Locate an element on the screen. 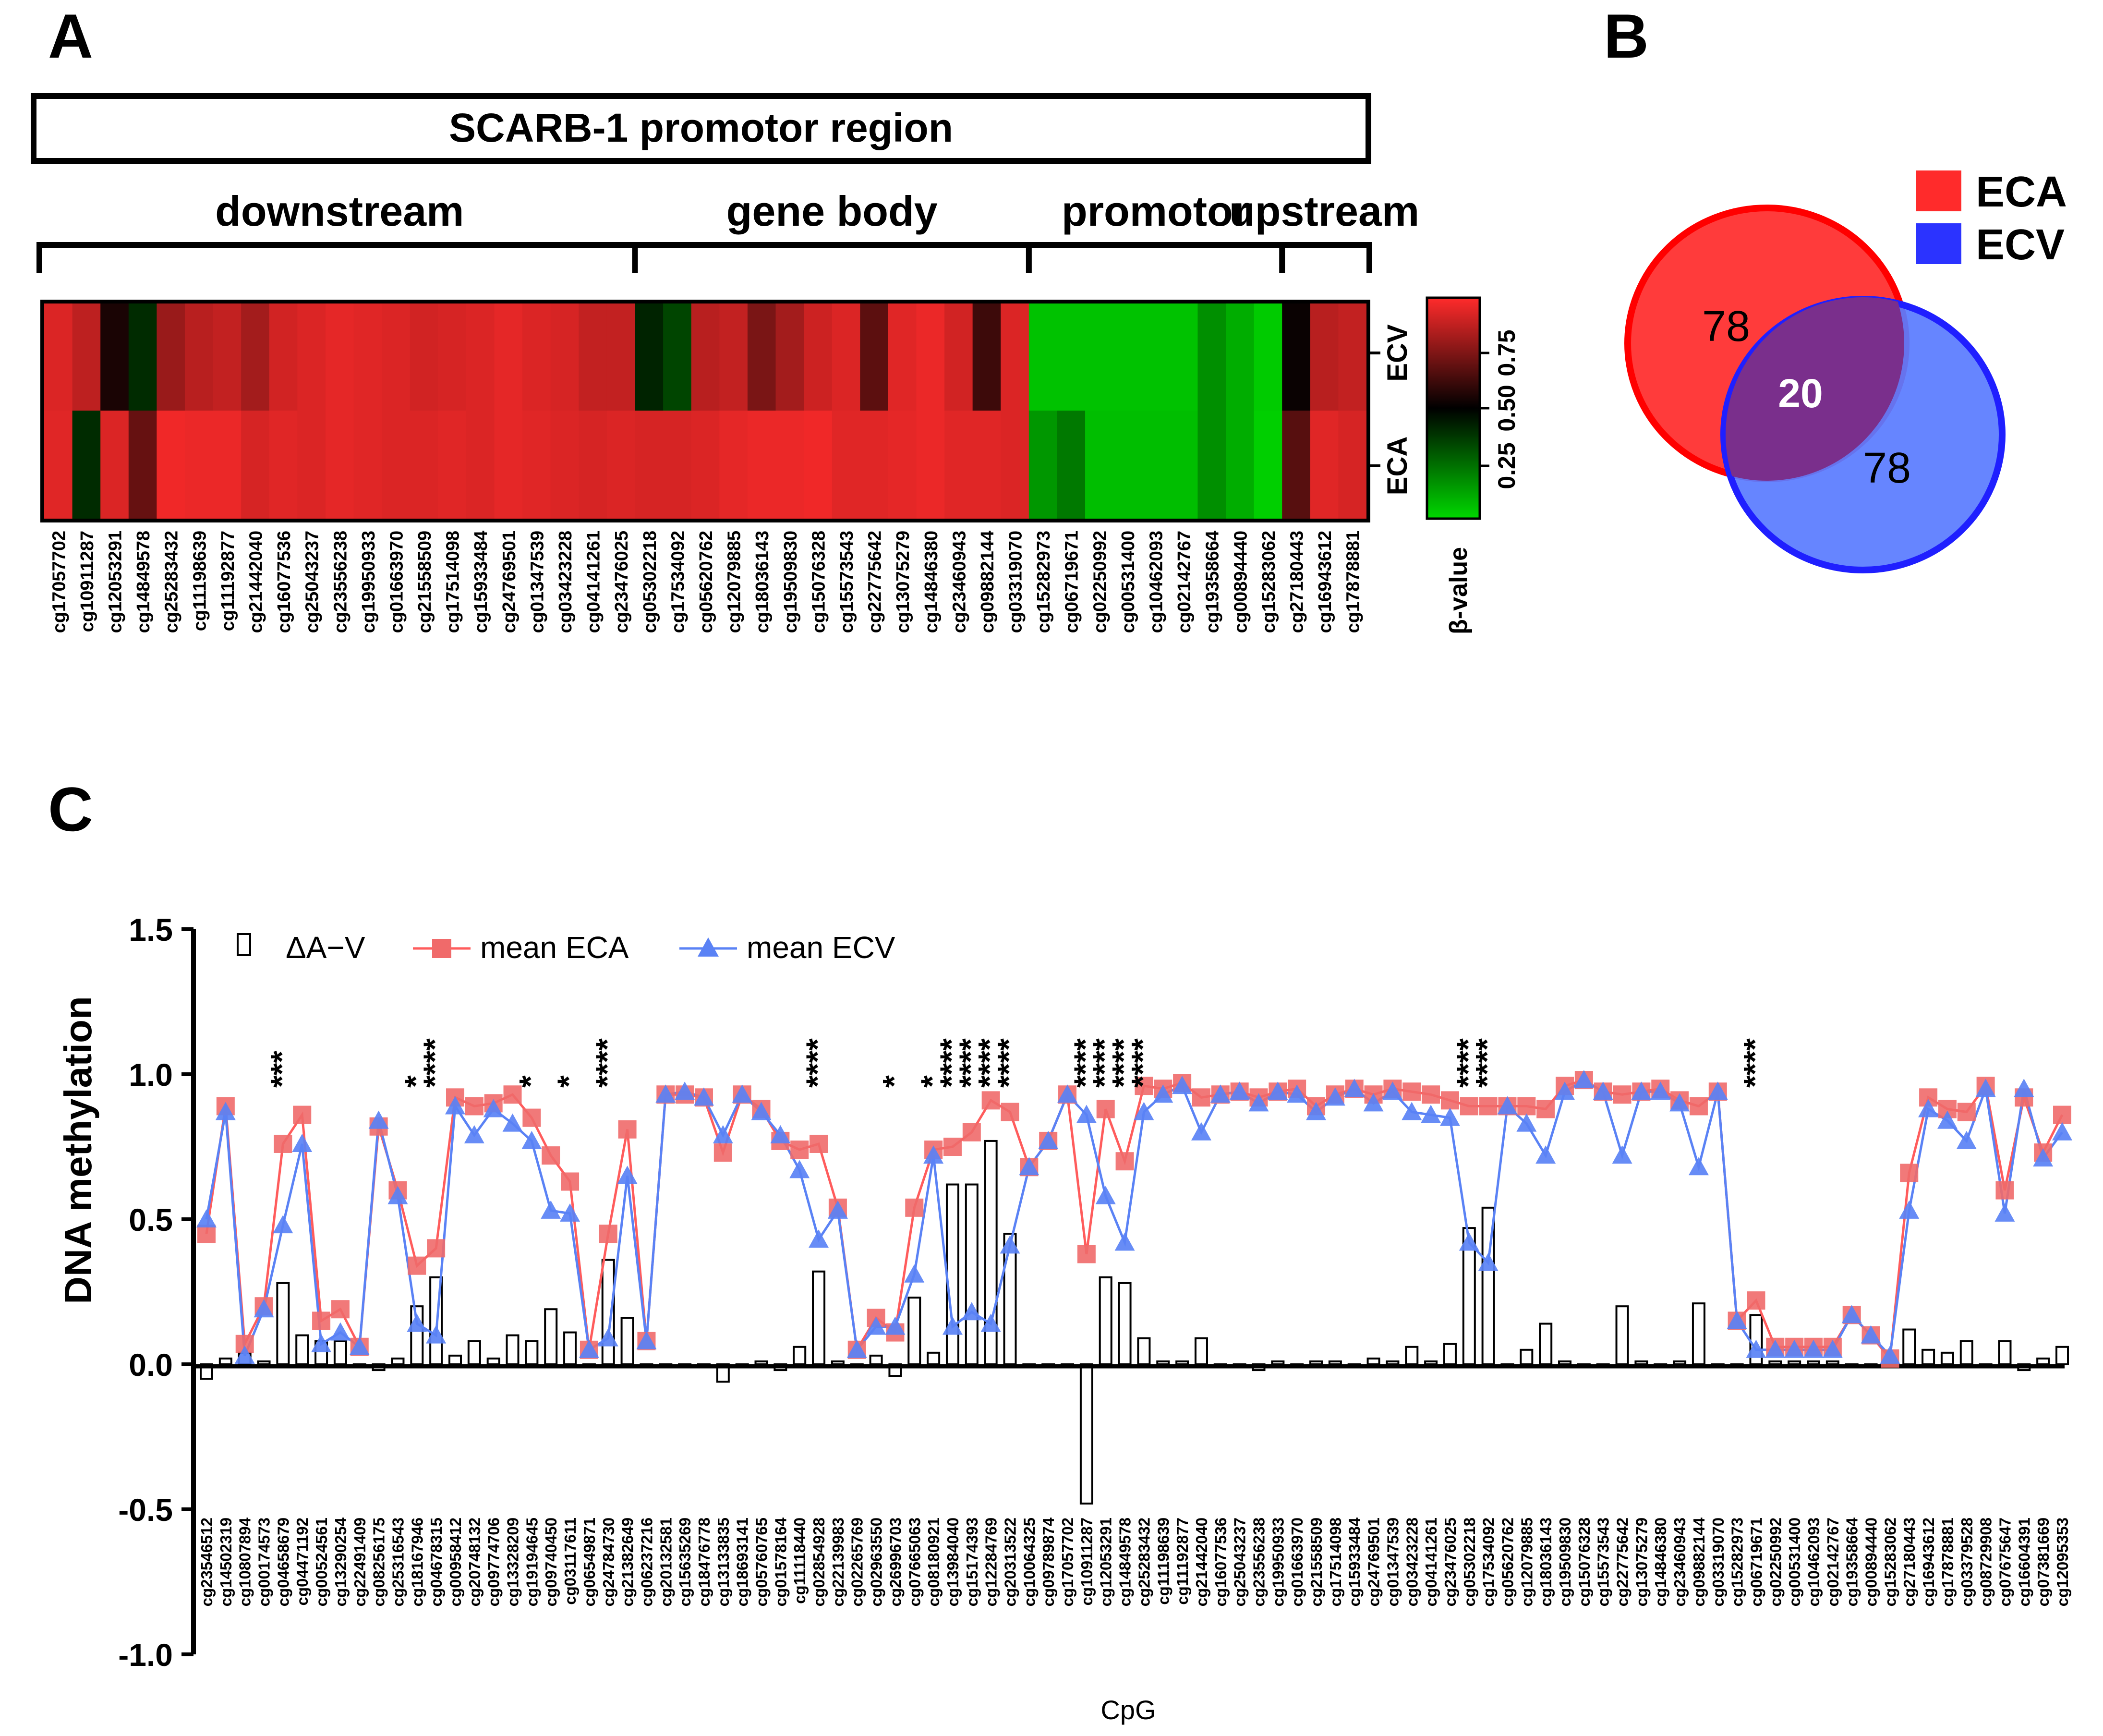 The width and height of the screenshot is (2103, 1736). x-tick-label: cg20132581 is located at coordinates (666, 1561).